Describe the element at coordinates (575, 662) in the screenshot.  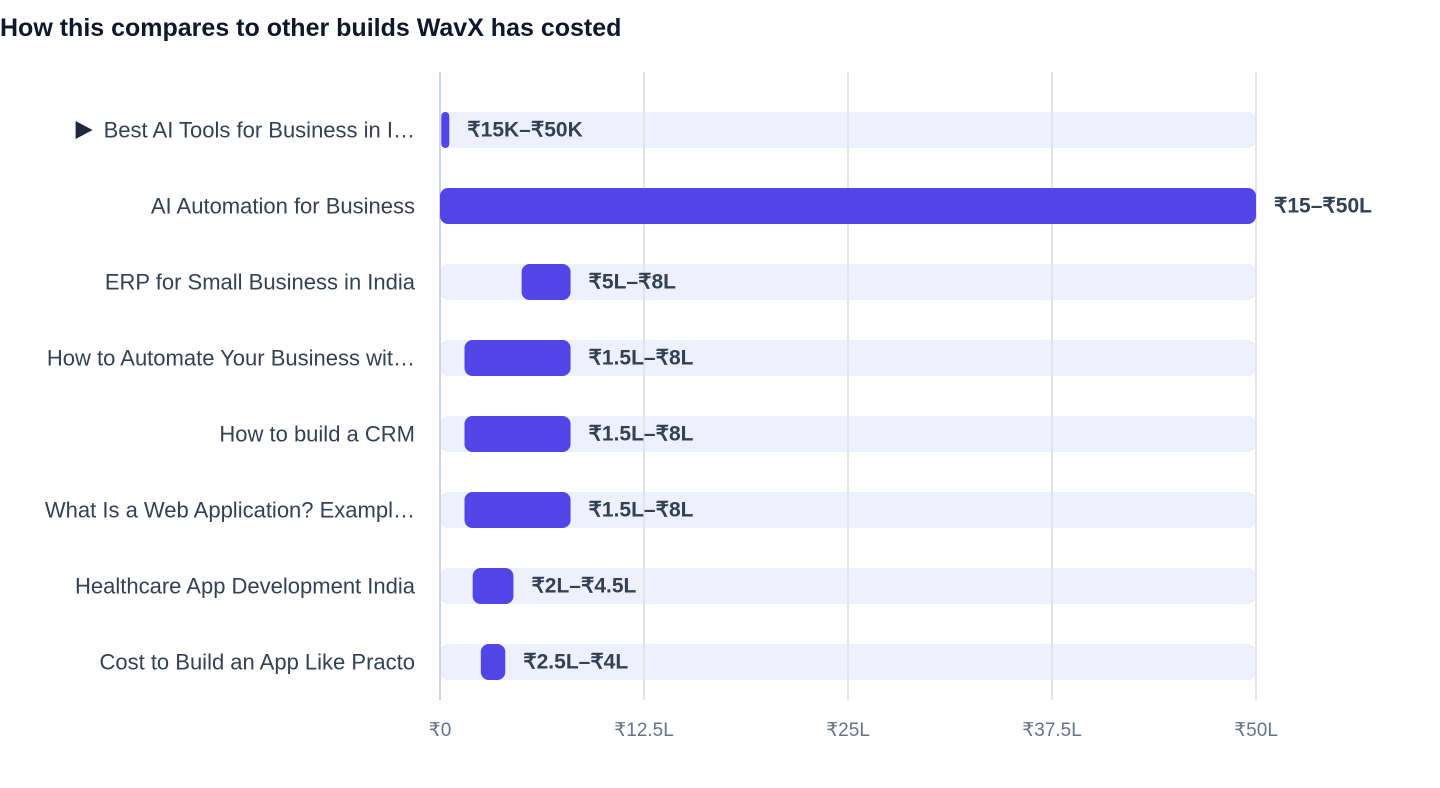
I see `bar-value-label: ₹2.5L–₹4L` at that location.